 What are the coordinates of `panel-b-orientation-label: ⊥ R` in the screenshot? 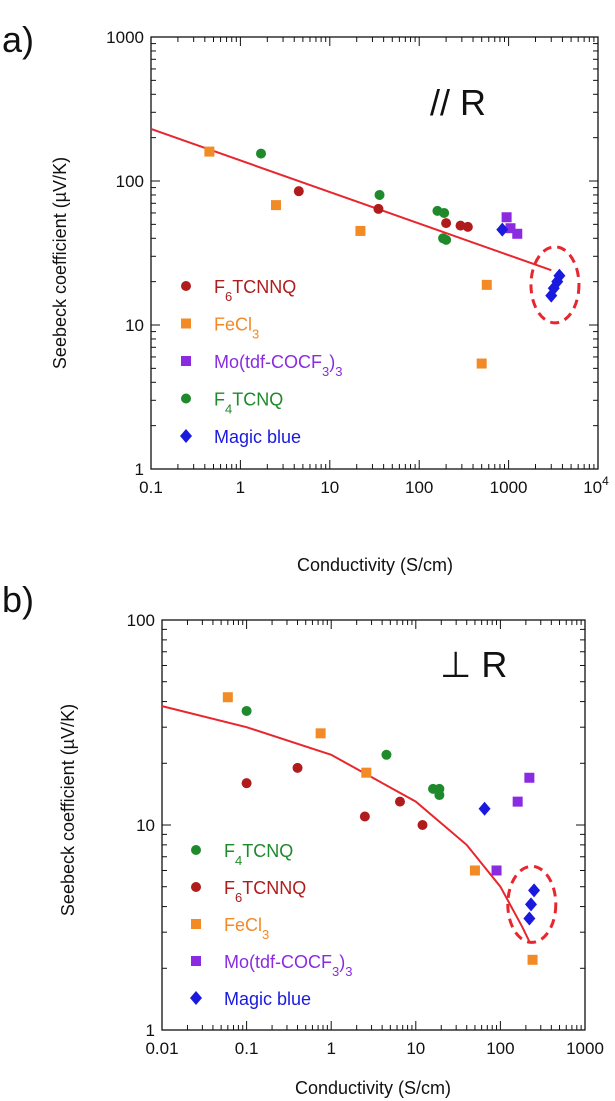 It's located at (473, 664).